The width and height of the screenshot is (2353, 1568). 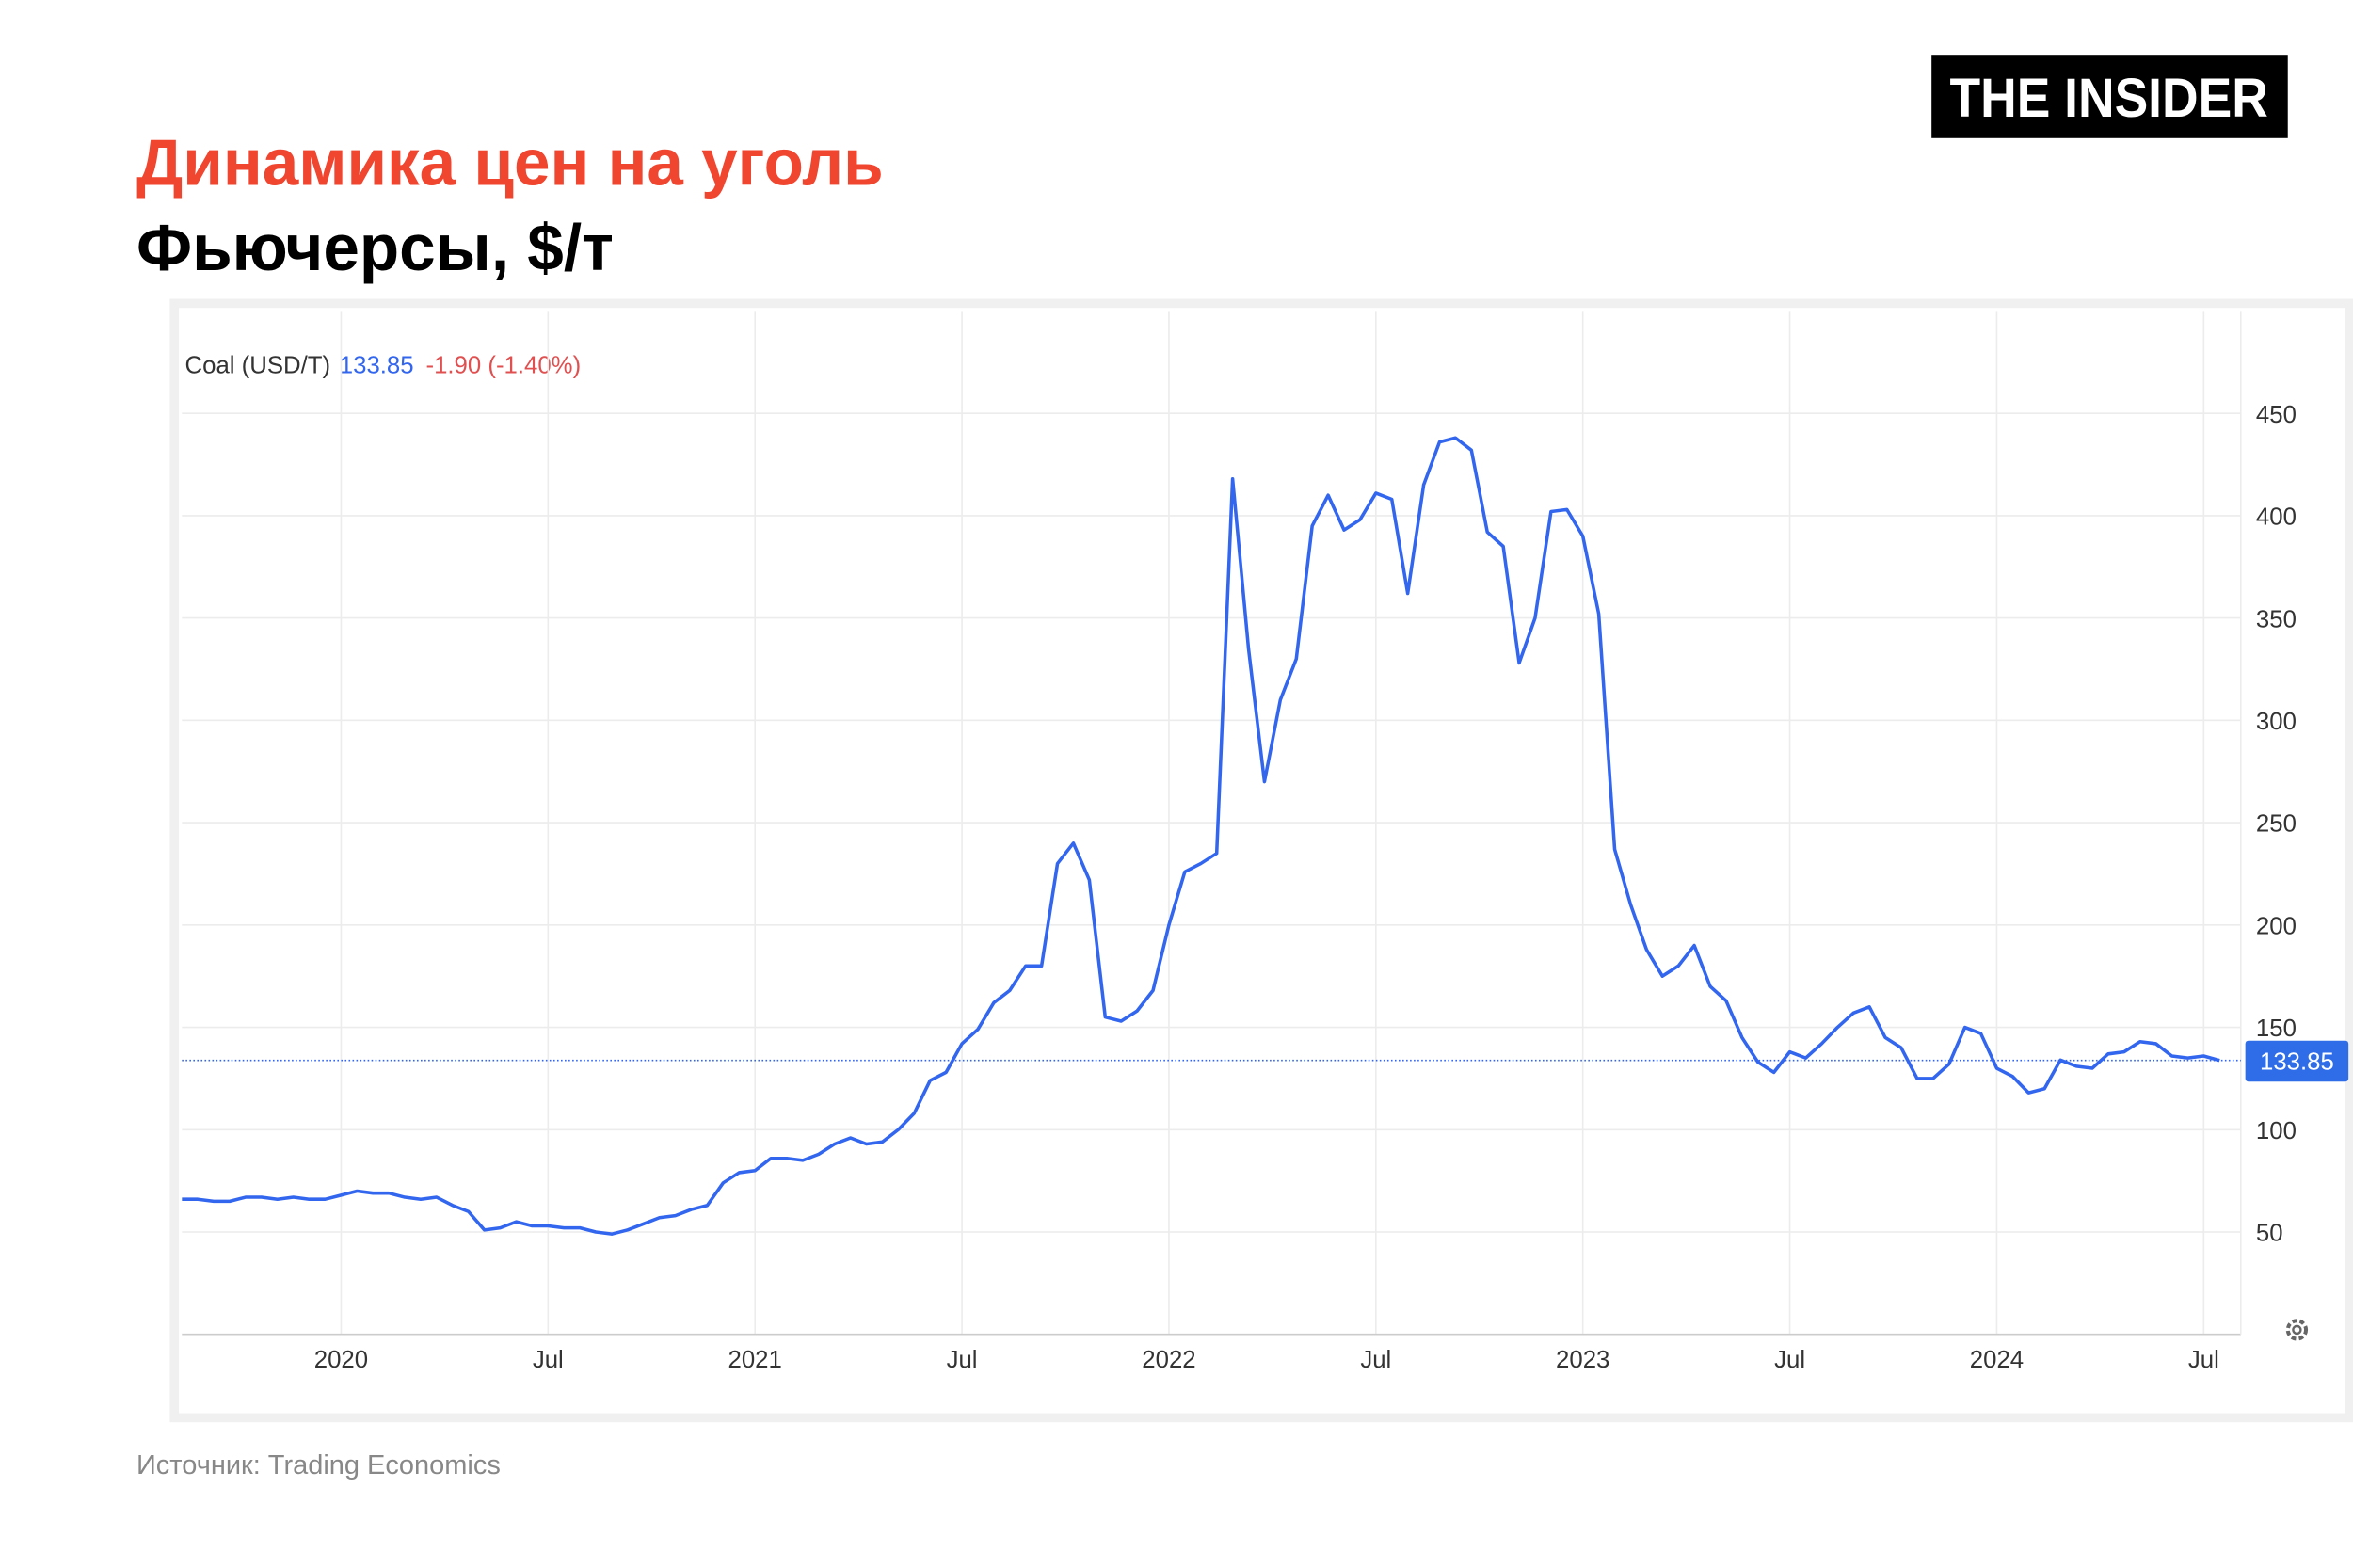 What do you see at coordinates (510, 163) in the screenshot?
I see `chart-title: Динамика цен на уголь` at bounding box center [510, 163].